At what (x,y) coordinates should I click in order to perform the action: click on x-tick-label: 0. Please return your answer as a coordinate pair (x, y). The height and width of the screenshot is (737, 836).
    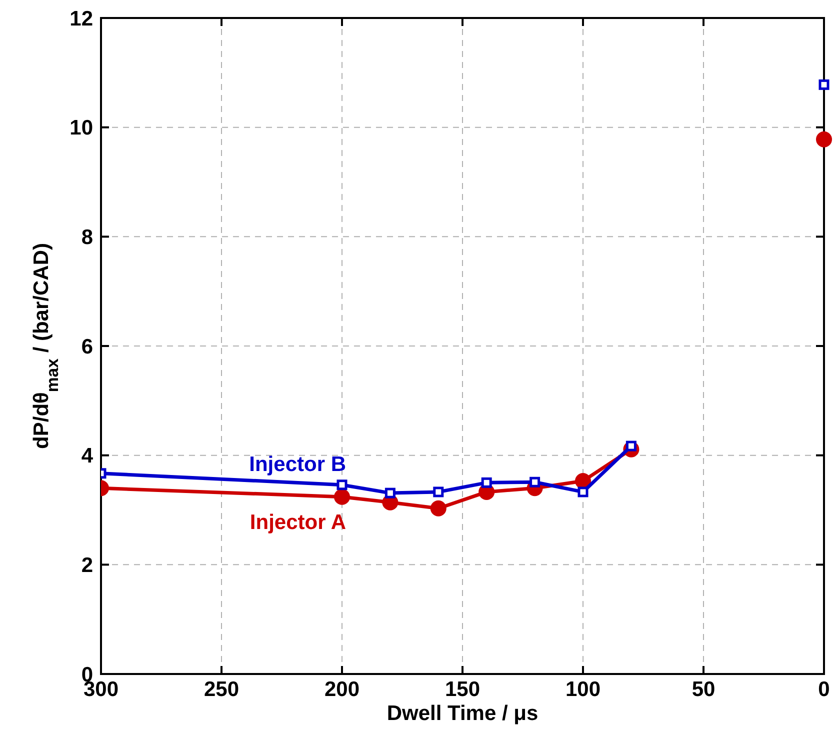
    Looking at the image, I should click on (824, 689).